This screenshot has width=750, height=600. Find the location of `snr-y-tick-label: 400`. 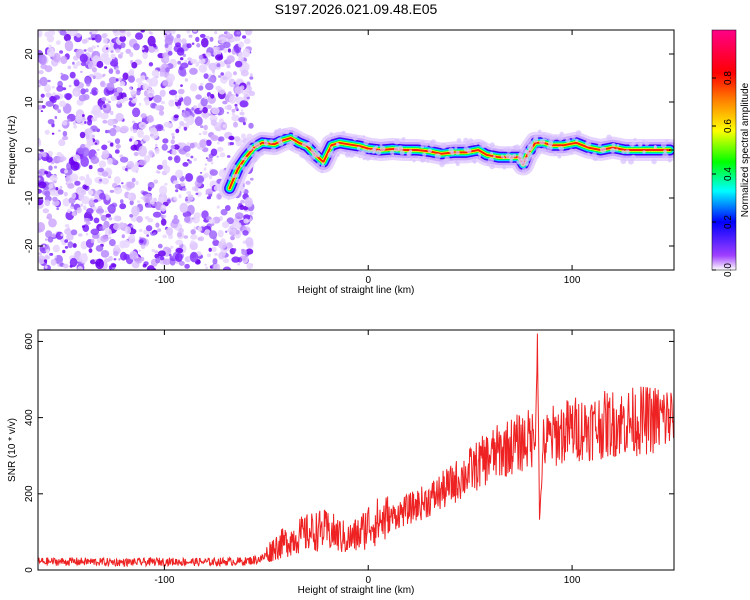

snr-y-tick-label: 400 is located at coordinates (29, 417).